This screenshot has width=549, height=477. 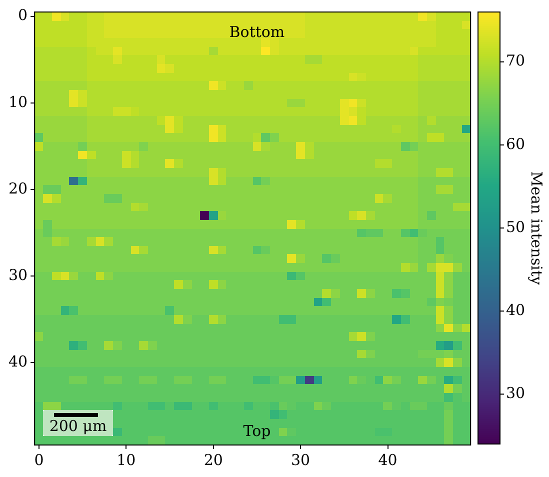 What do you see at coordinates (23, 15) in the screenshot?
I see `y-tick-label: 0` at bounding box center [23, 15].